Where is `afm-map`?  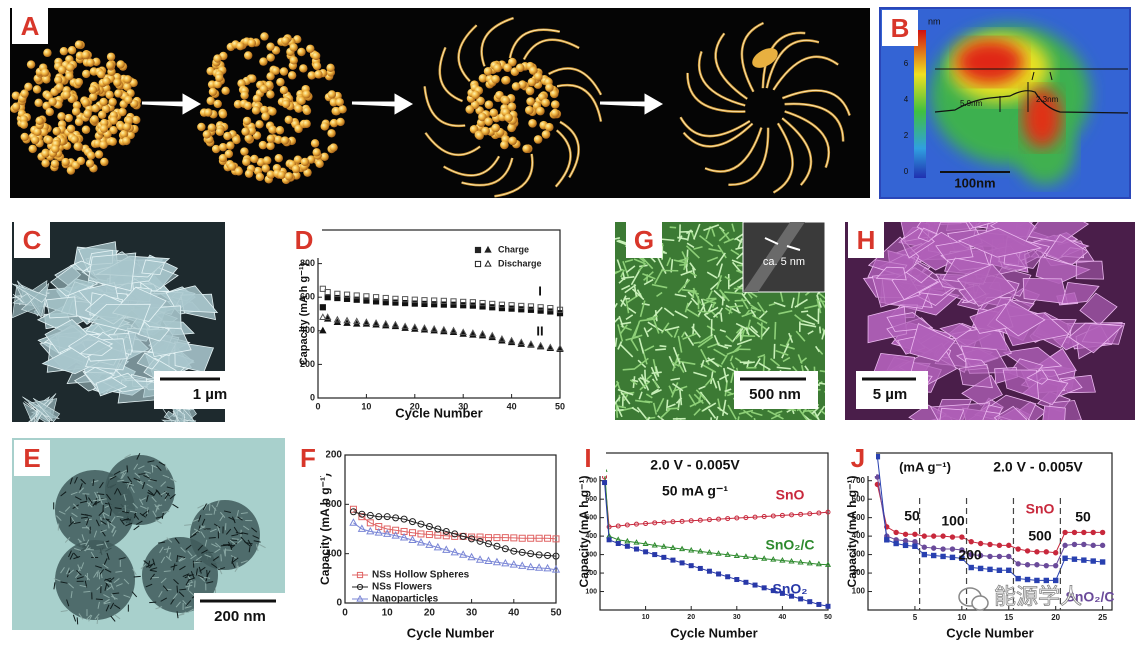 afm-map is located at coordinates (1010, 105).